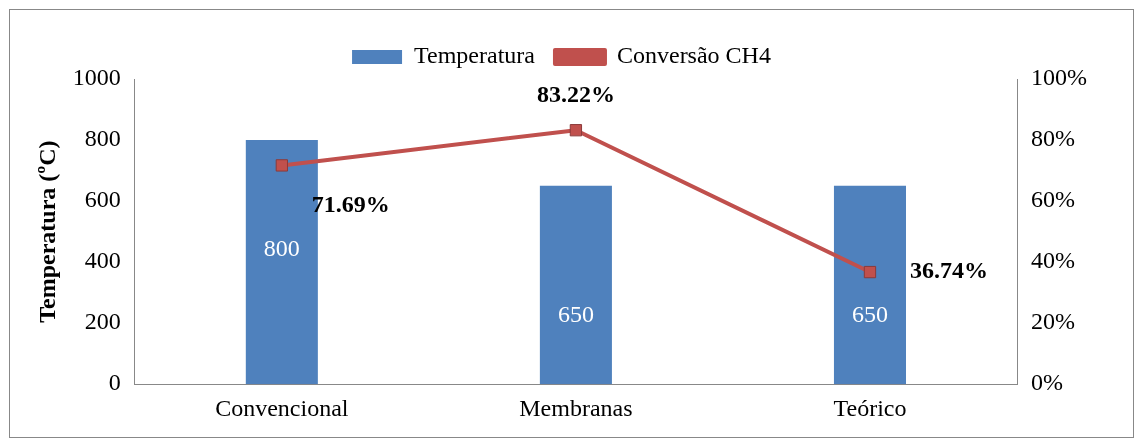  Describe the element at coordinates (475, 55) in the screenshot. I see `legend-label: Temperatura` at that location.